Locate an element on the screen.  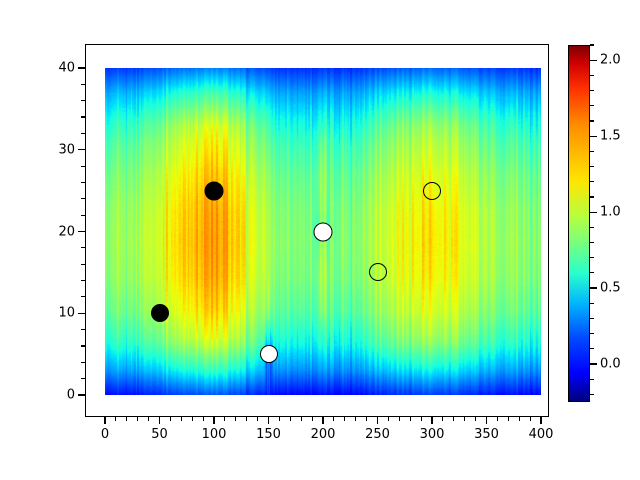
colorbar-tick-label: 0.0 is located at coordinates (610, 364).